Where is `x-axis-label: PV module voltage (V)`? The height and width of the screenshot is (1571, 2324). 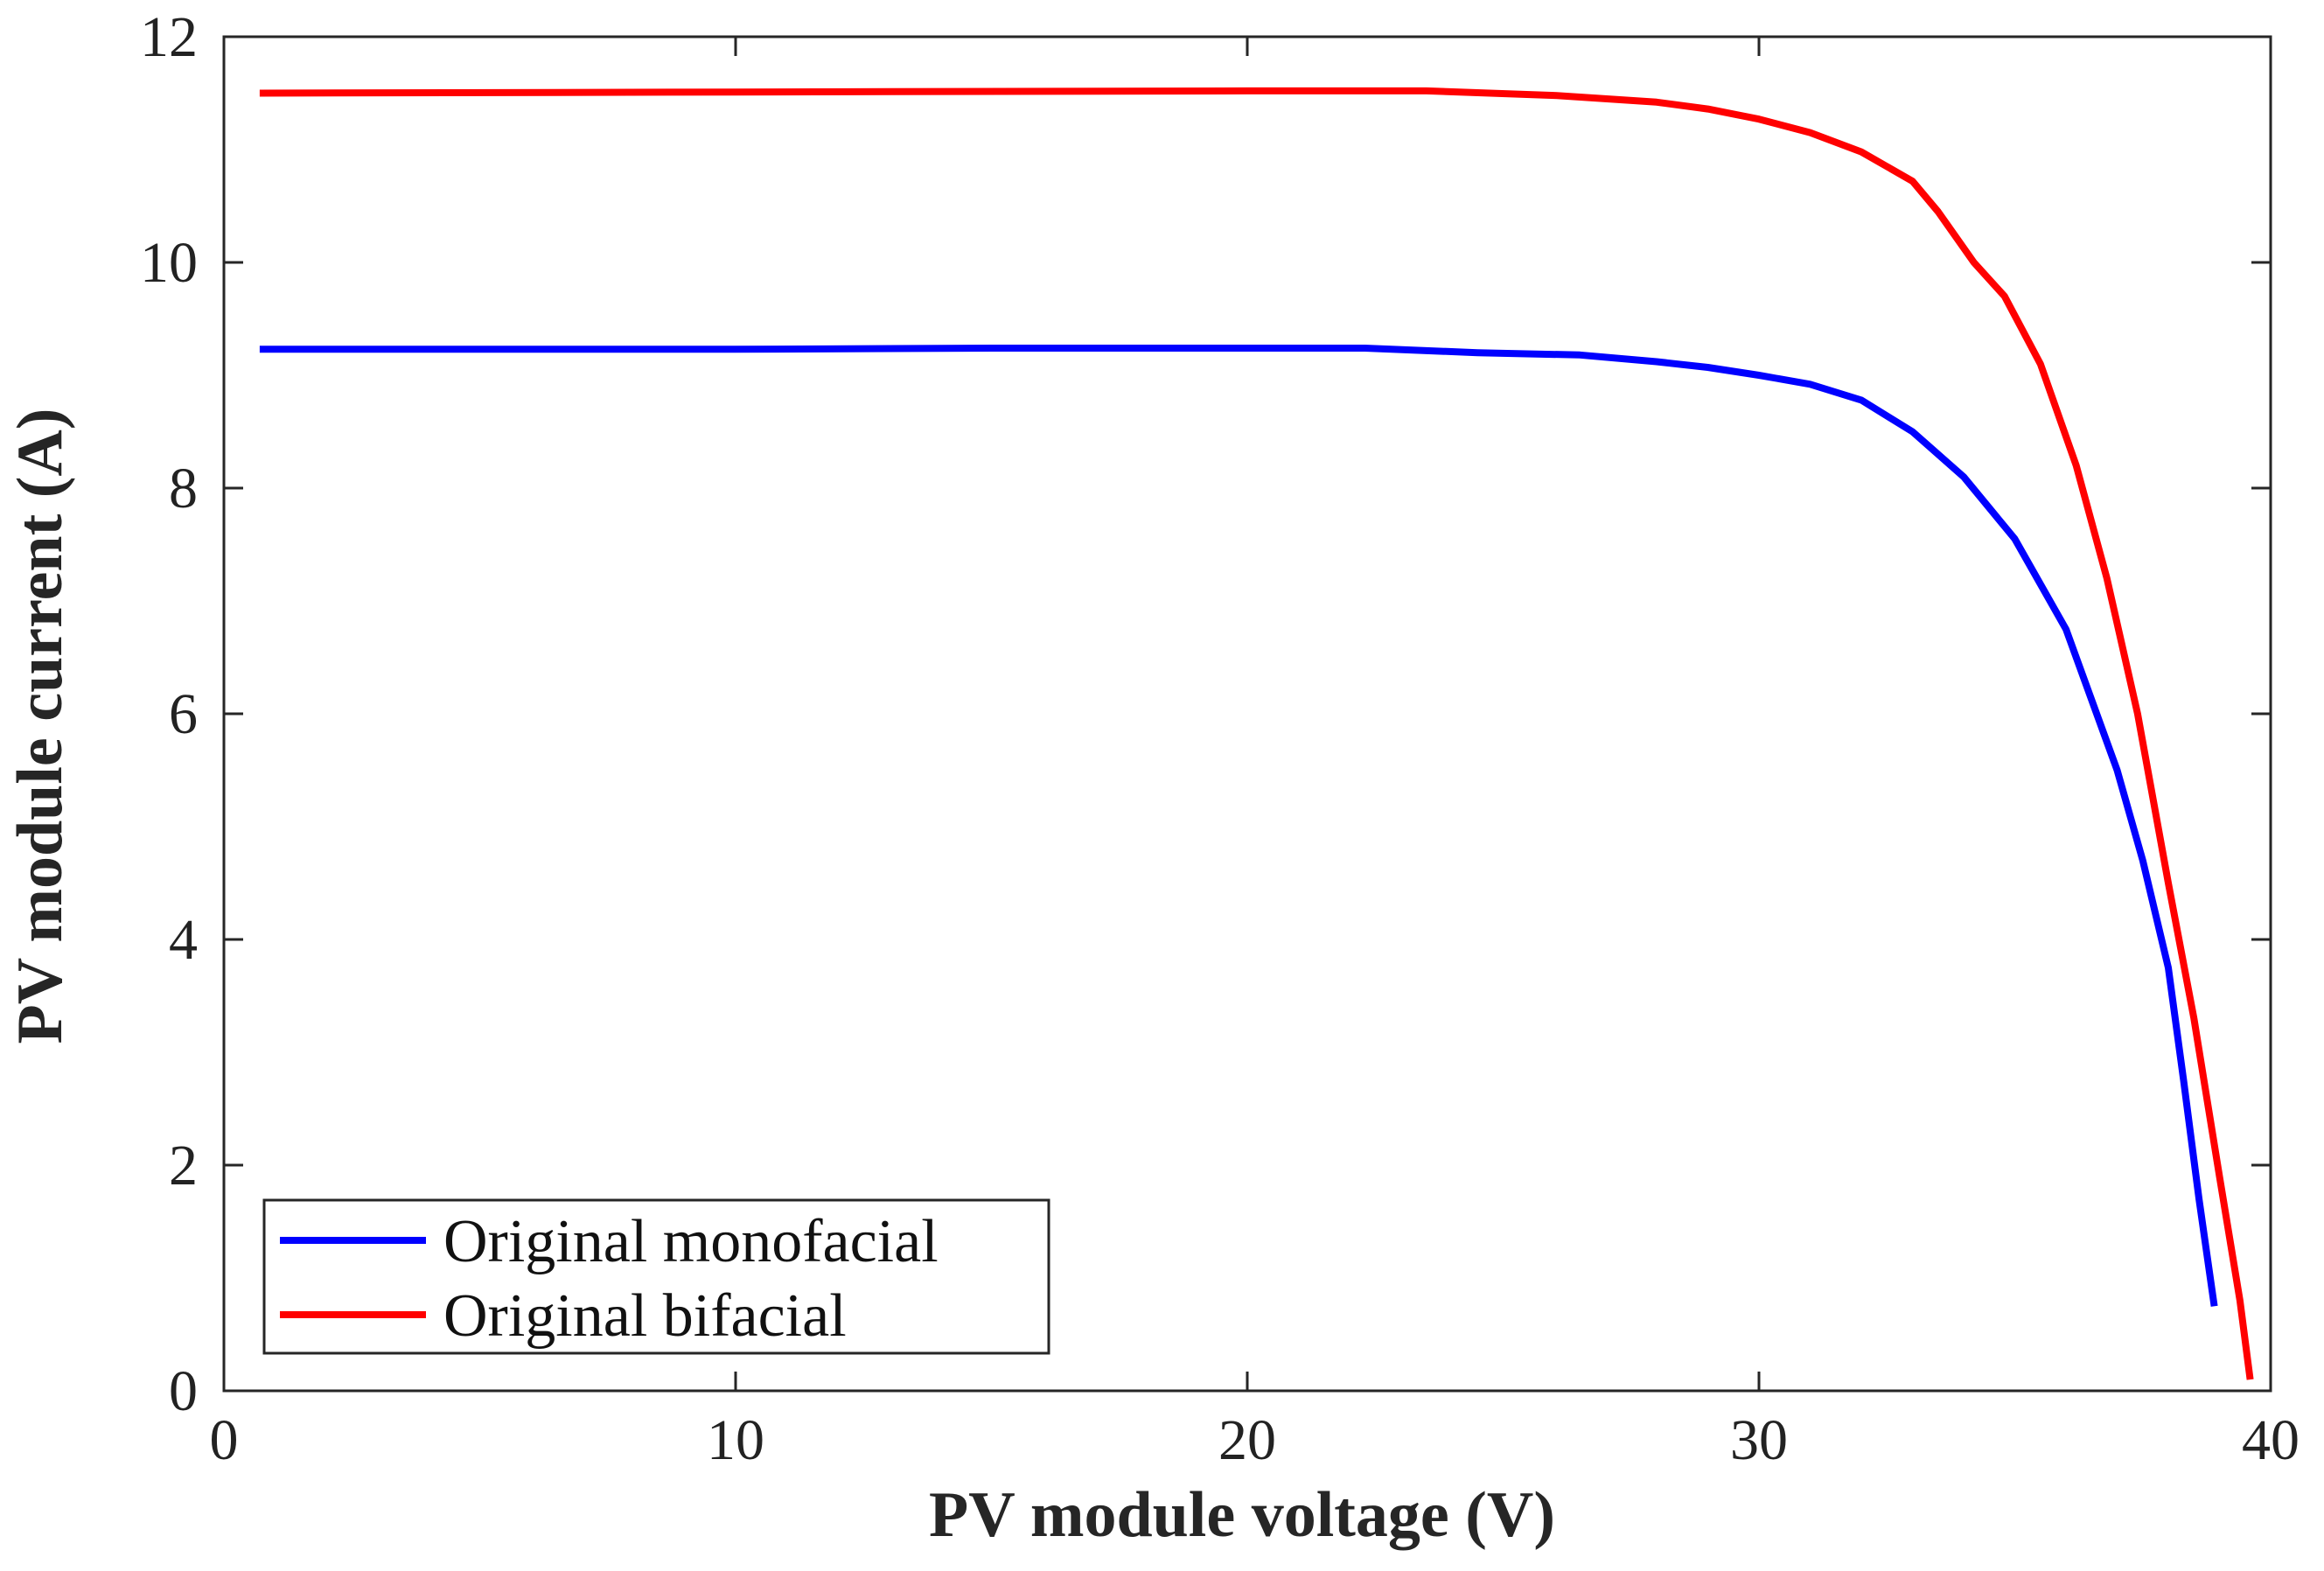
x-axis-label: PV module voltage (V) is located at coordinates (1242, 1515).